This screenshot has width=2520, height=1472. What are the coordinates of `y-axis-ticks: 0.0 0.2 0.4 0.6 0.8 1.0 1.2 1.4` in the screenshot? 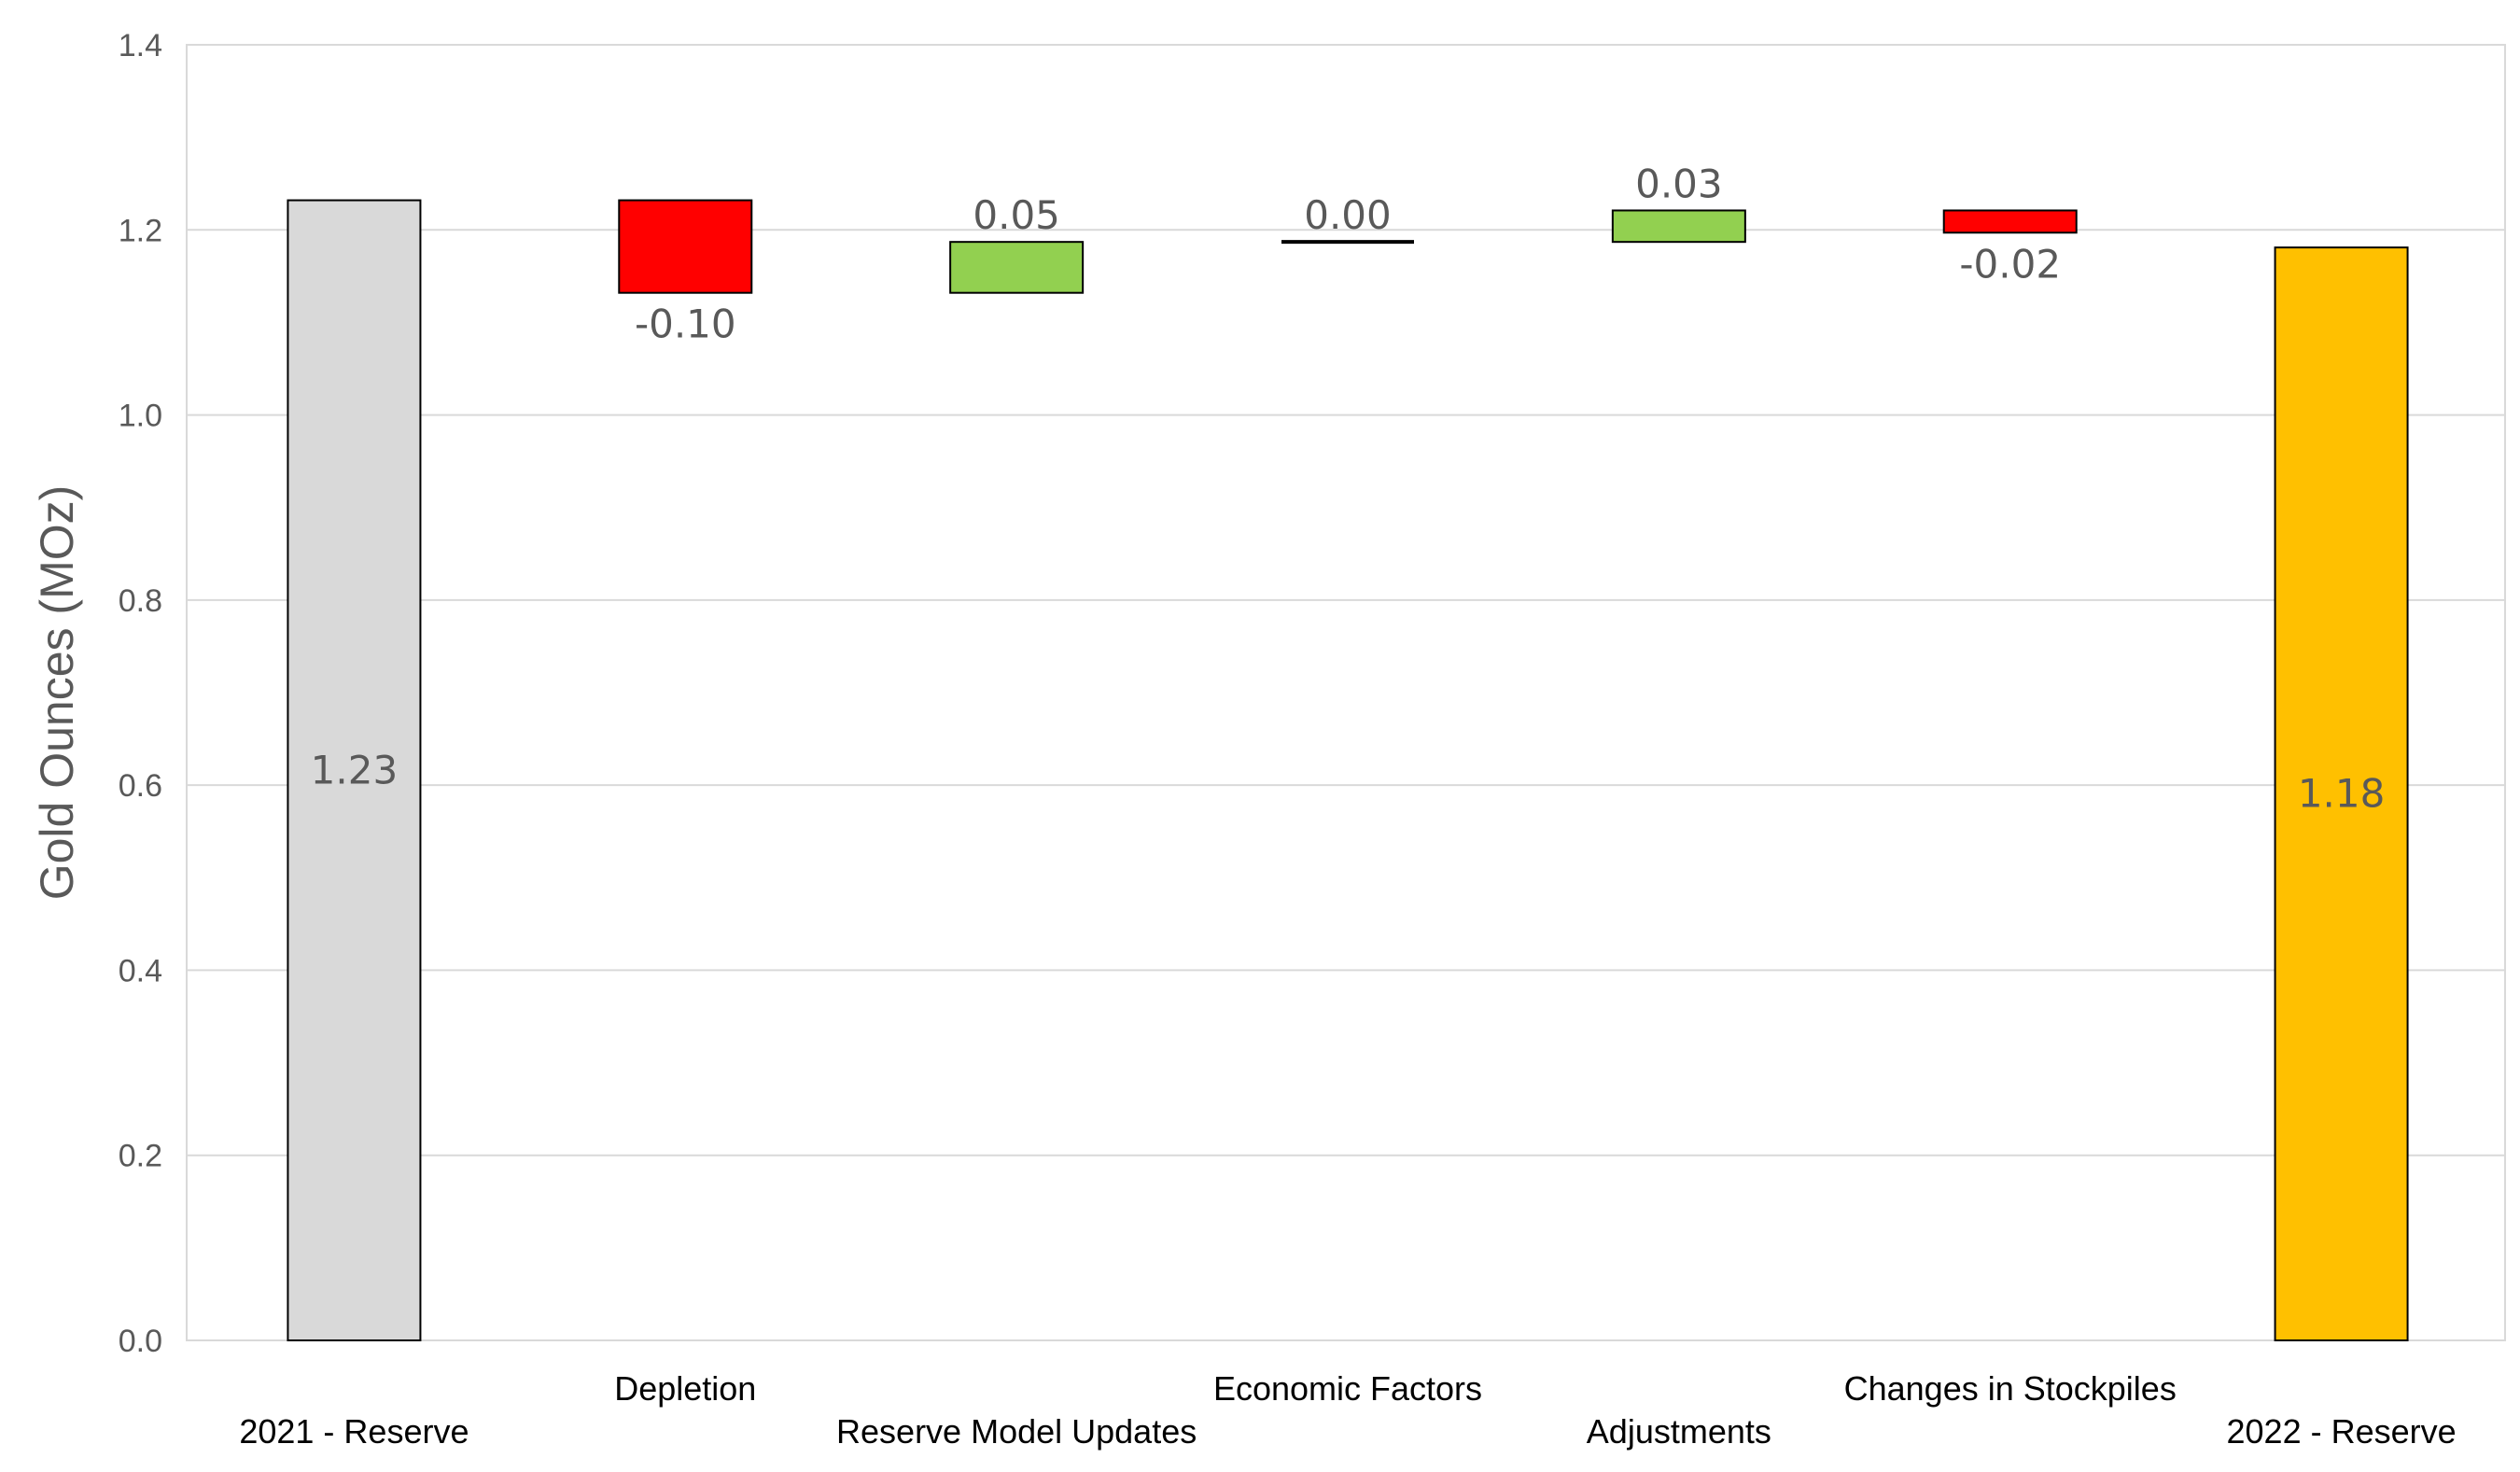 It's located at (140, 693).